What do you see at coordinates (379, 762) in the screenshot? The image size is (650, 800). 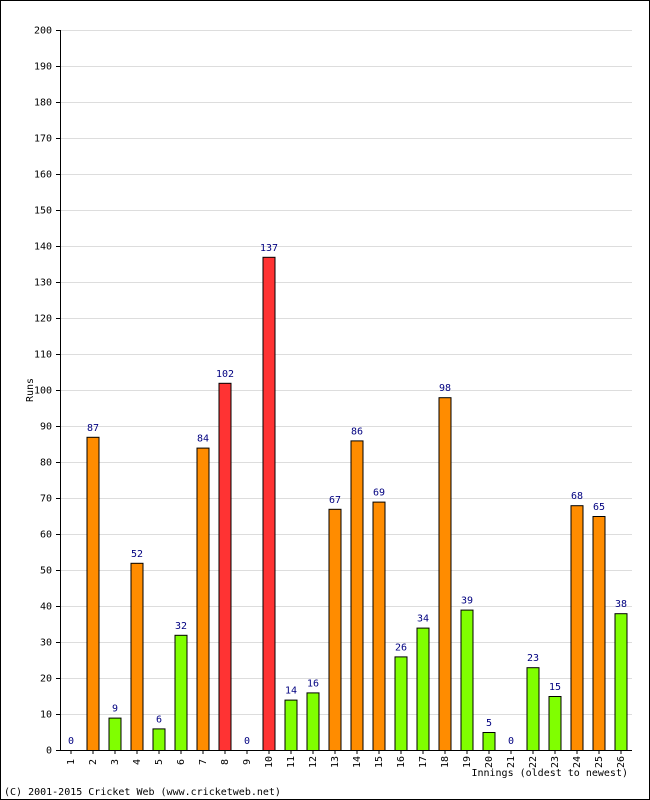 I see `x-tick-label: 15` at bounding box center [379, 762].